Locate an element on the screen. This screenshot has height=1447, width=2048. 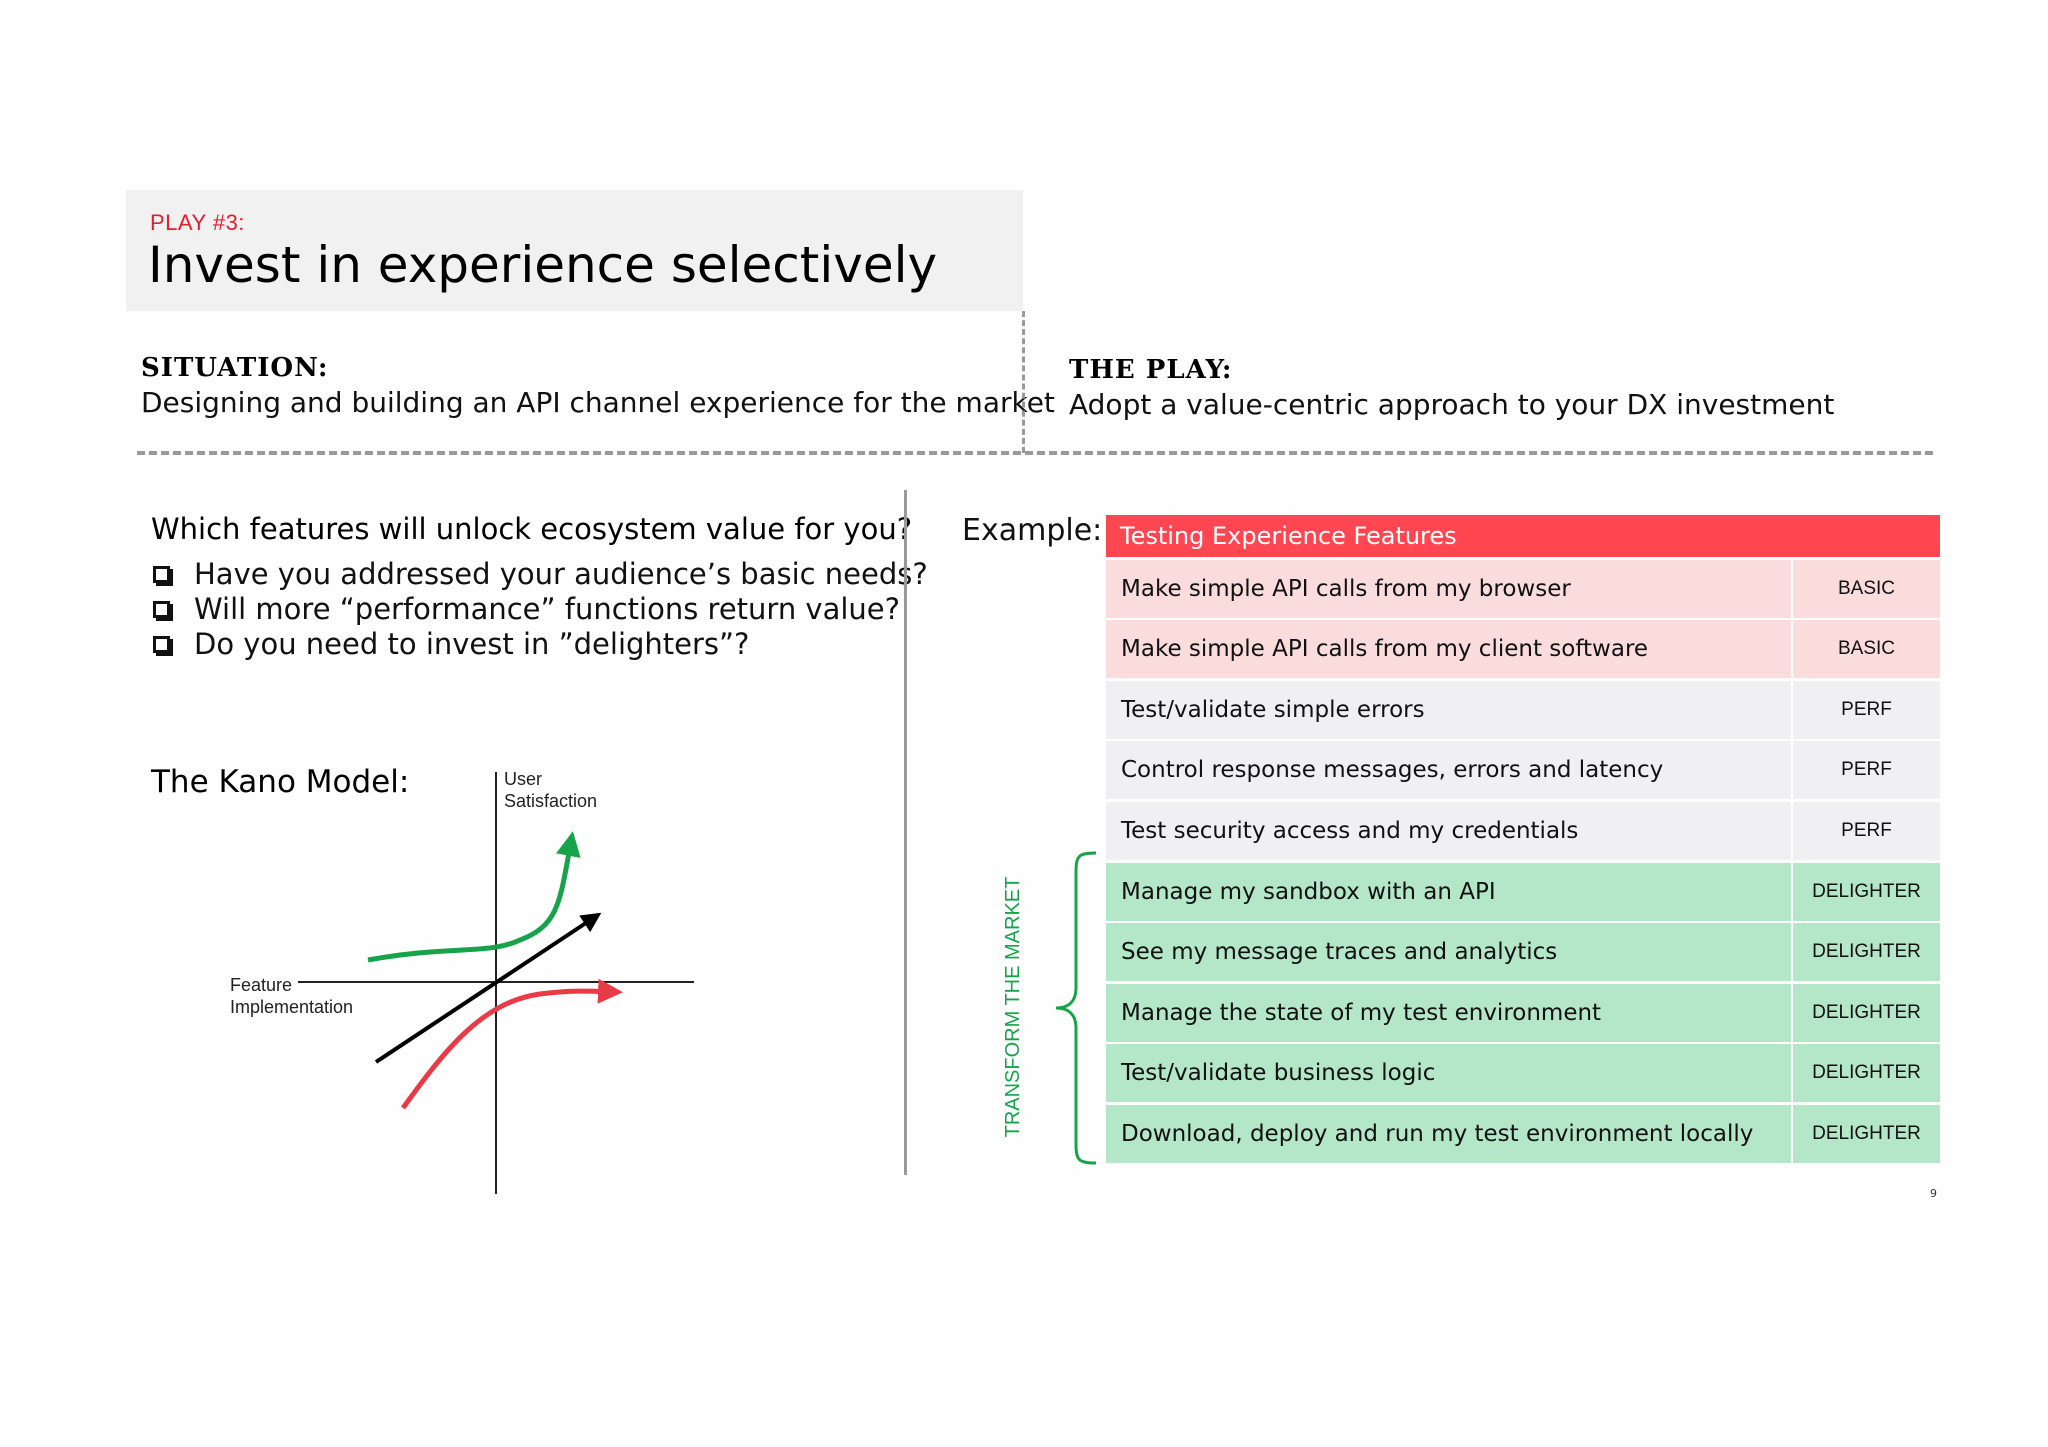
table-row: Test/validate simple errors PERF is located at coordinates (1523, 709).